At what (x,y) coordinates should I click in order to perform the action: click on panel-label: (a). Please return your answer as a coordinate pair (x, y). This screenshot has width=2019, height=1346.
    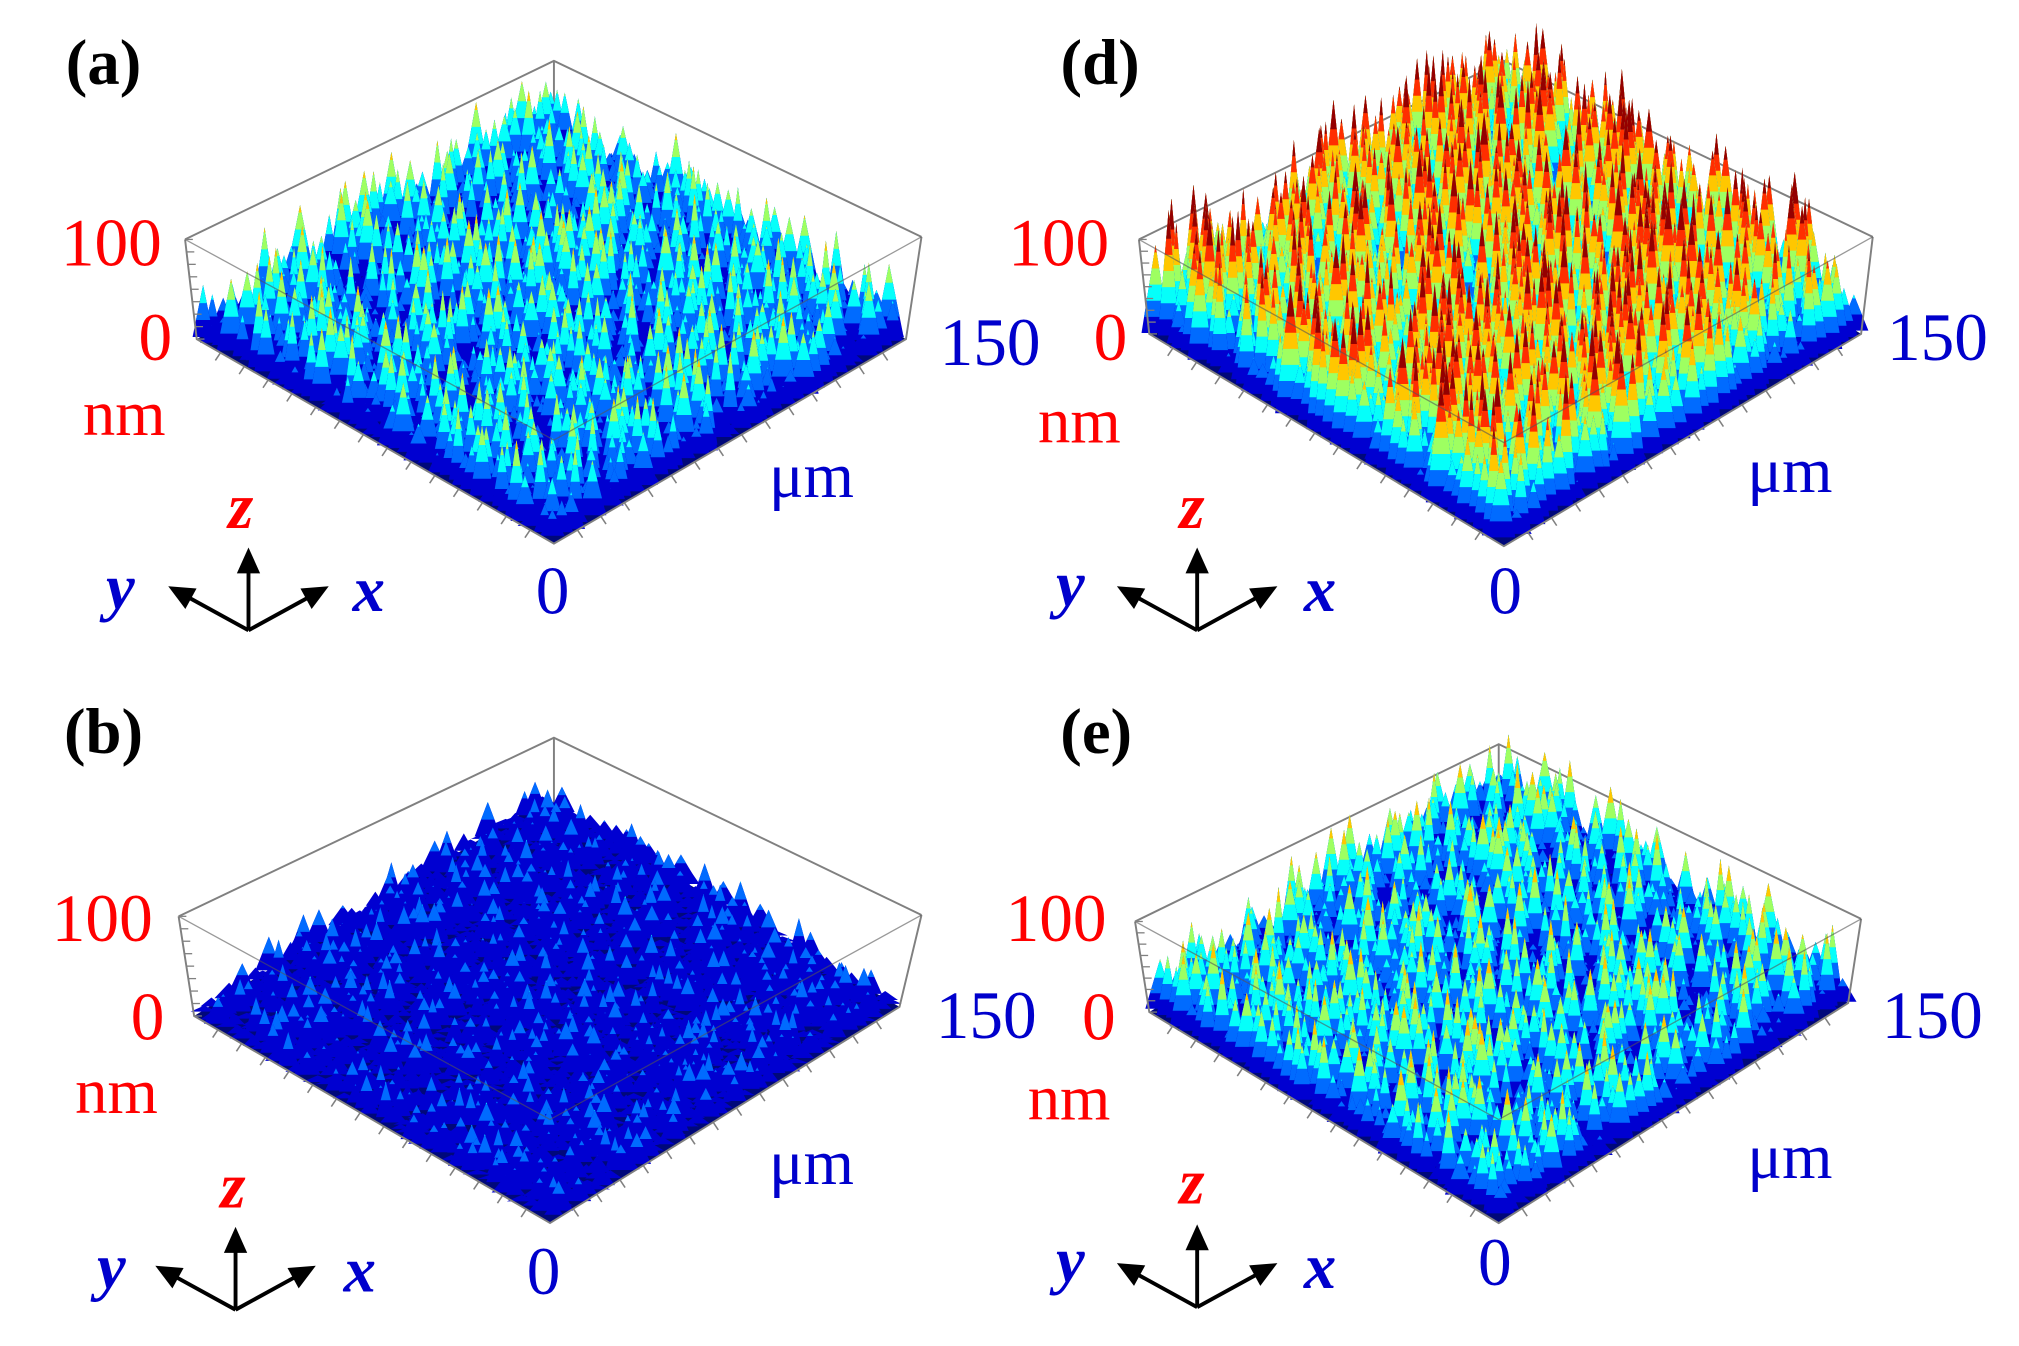
    Looking at the image, I should click on (103, 62).